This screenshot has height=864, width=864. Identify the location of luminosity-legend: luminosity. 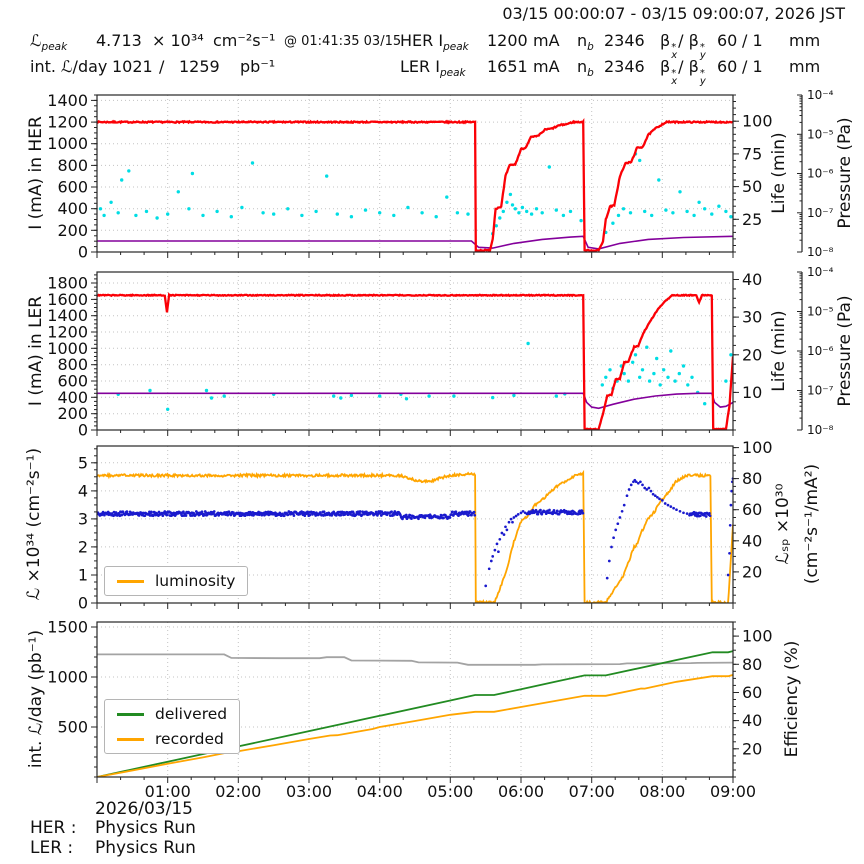
(176, 581).